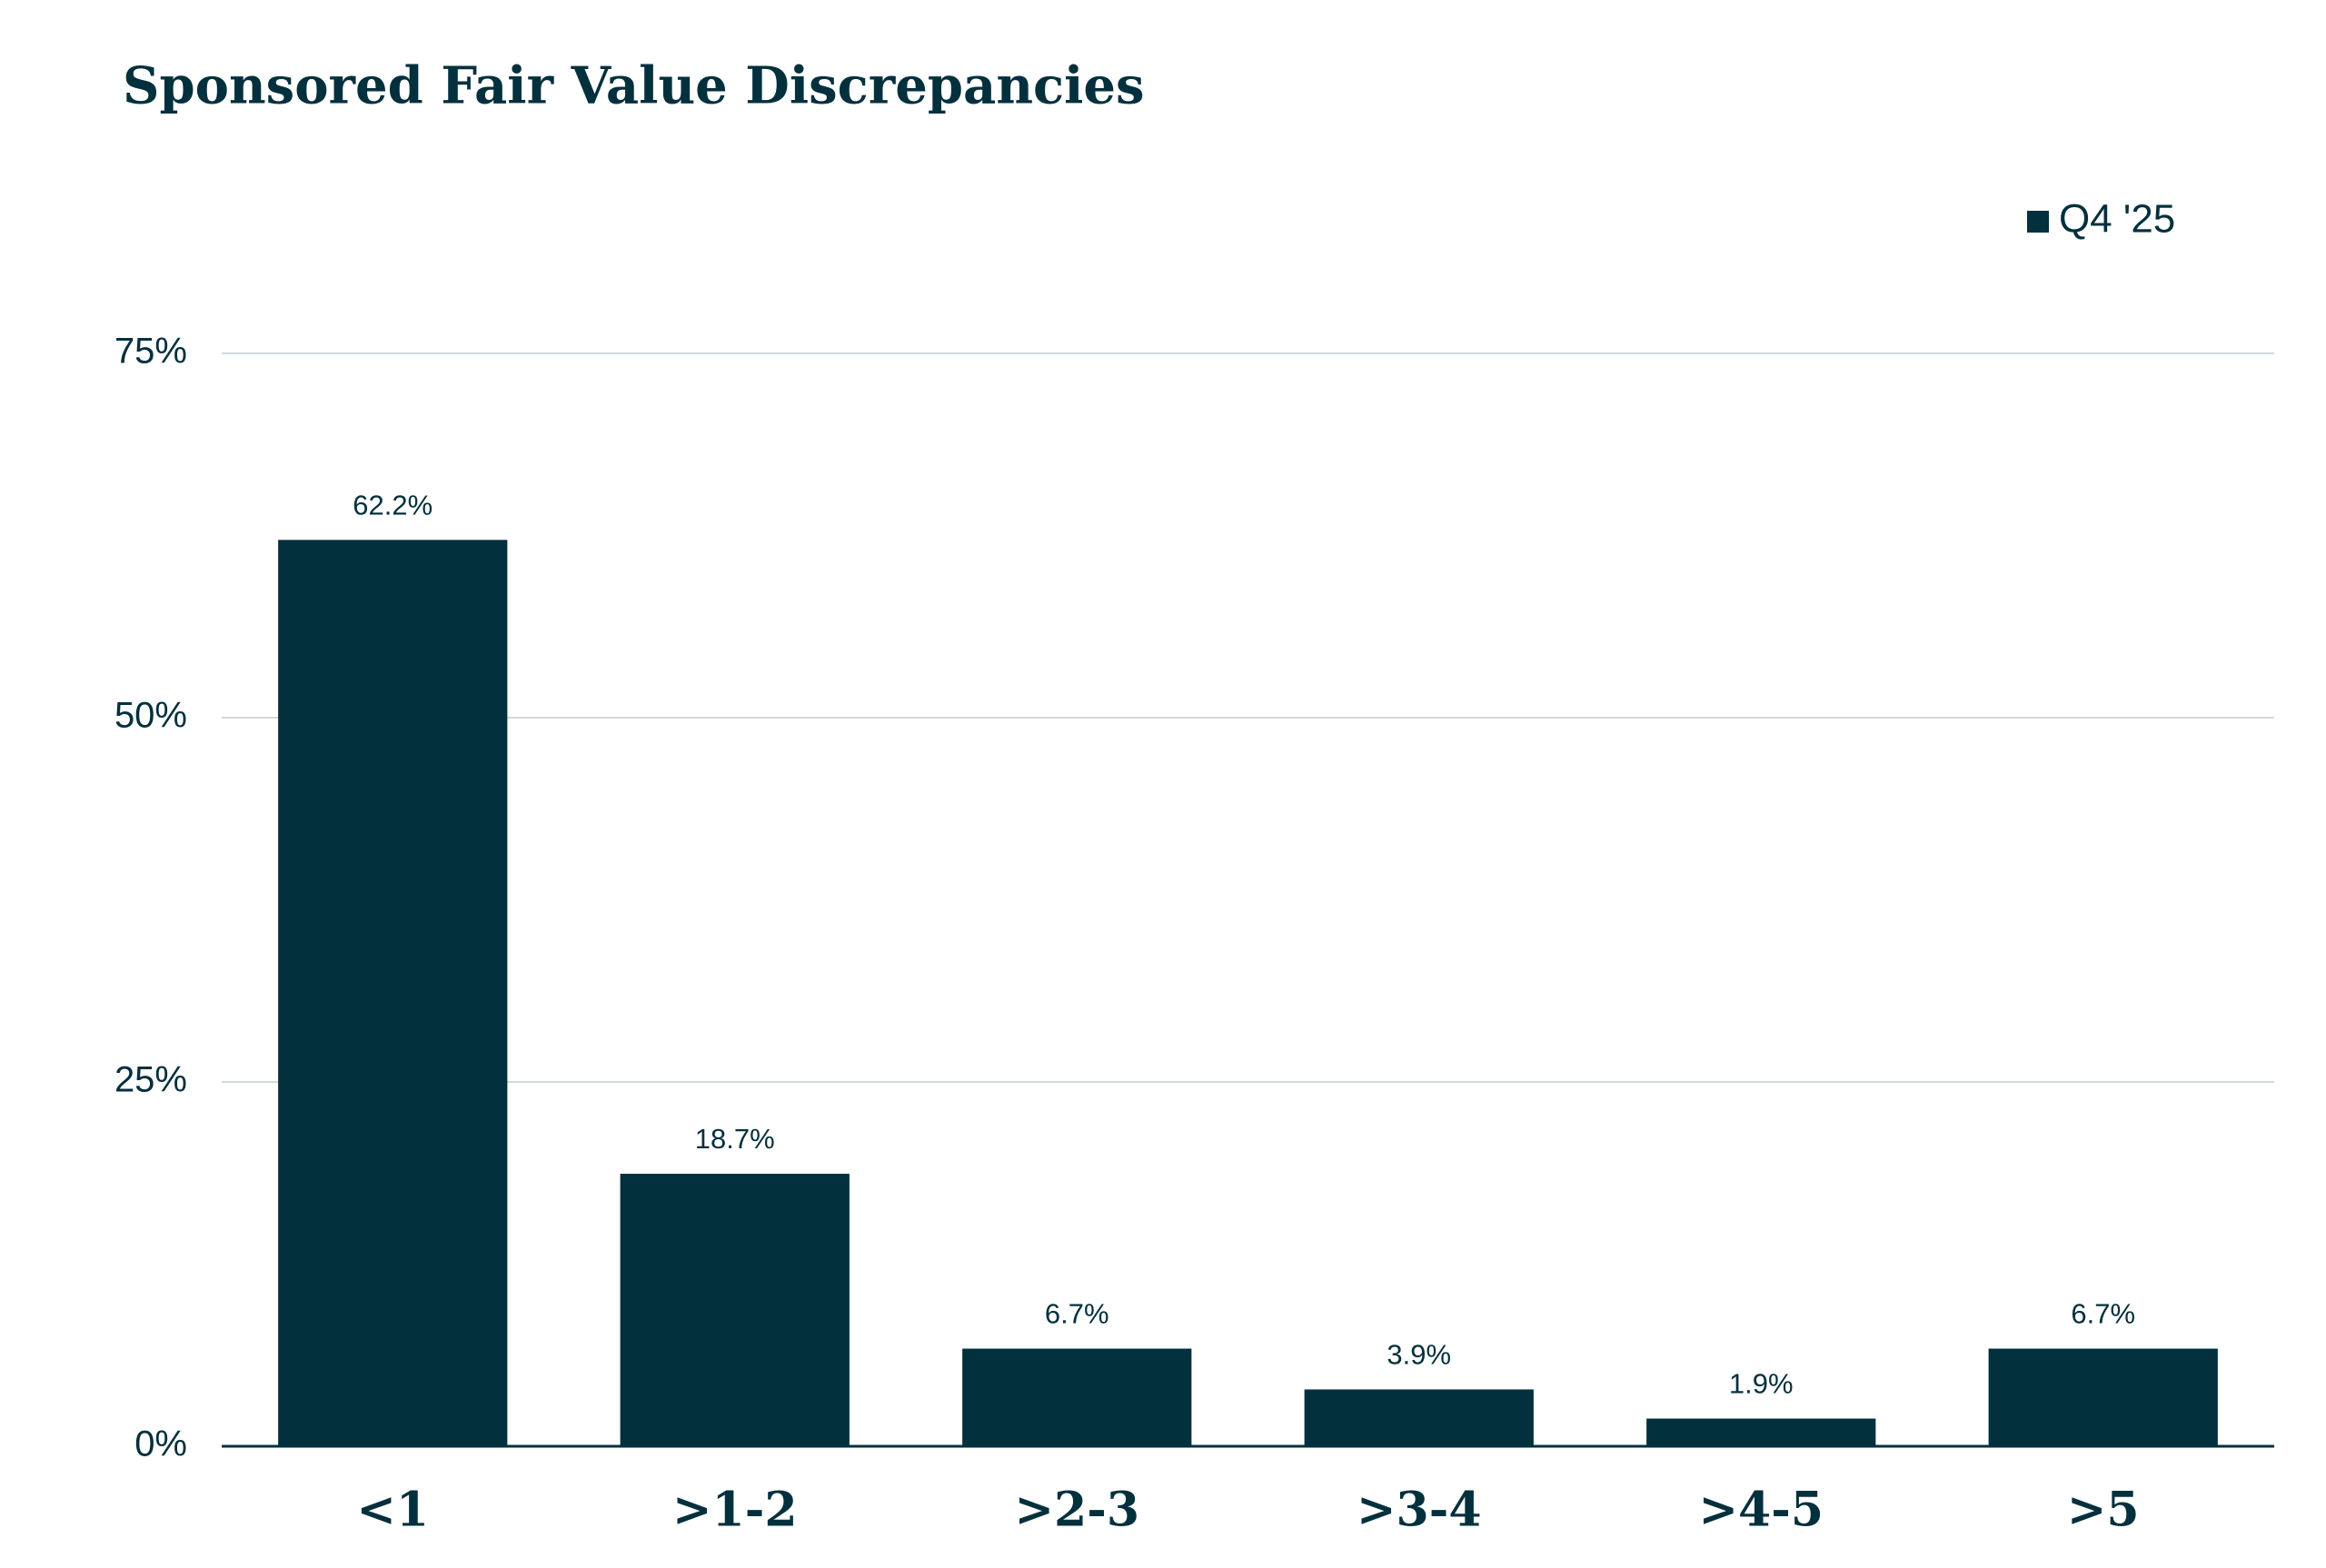 Image resolution: width=2326 pixels, height=1568 pixels. I want to click on y-tick-label: 50%, so click(150, 716).